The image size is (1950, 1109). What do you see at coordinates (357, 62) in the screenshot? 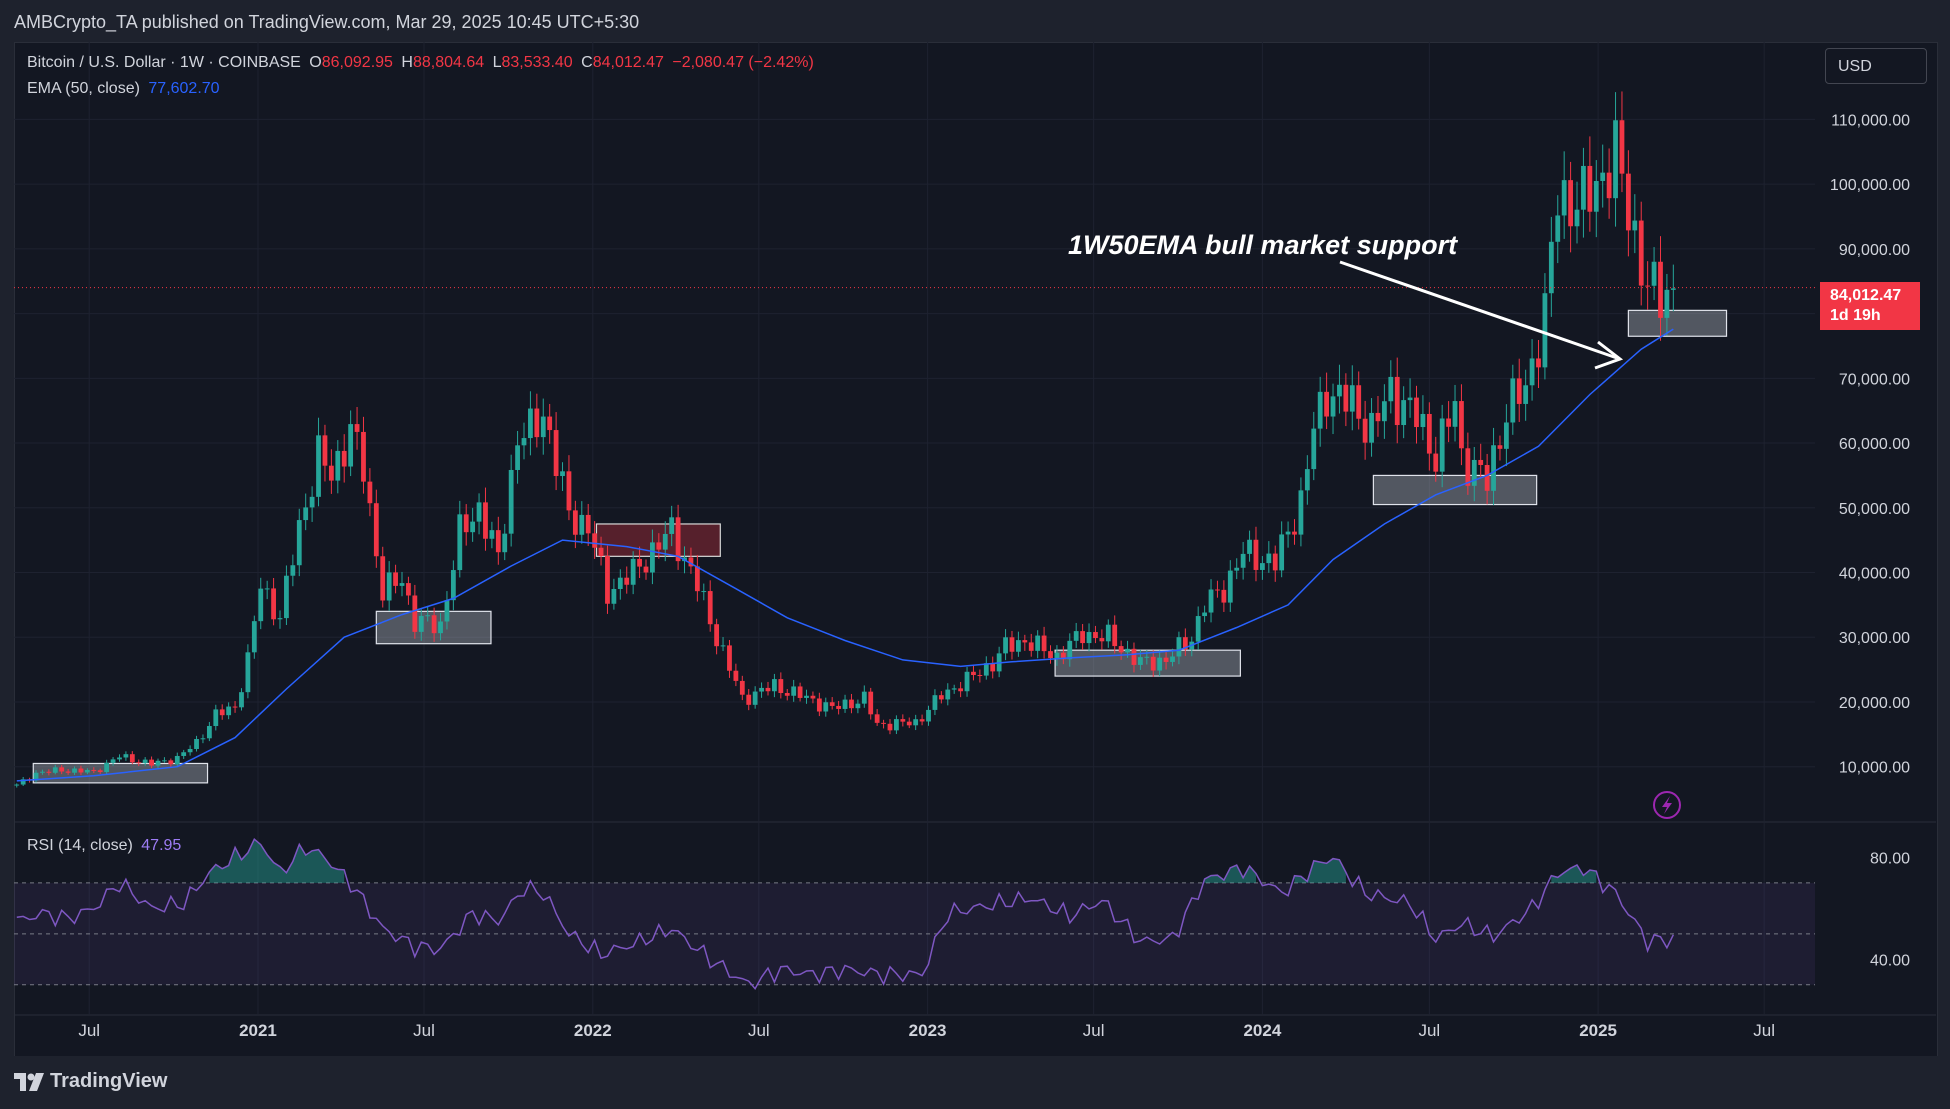
I see `open-value: 86,092.95` at bounding box center [357, 62].